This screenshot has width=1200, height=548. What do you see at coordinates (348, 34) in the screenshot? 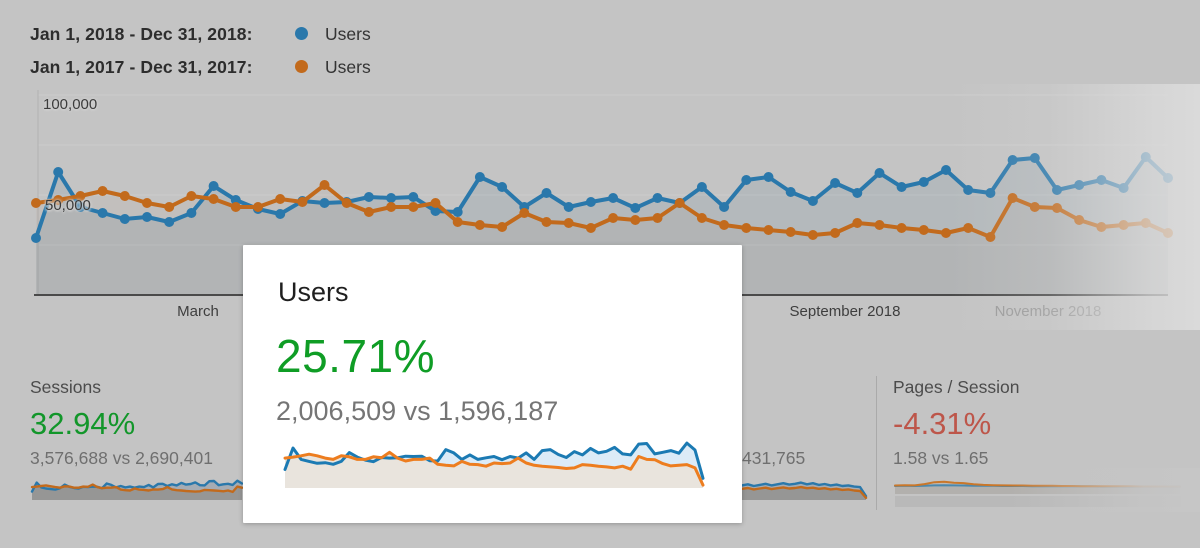
I see `series-2018-metric-label: Users` at bounding box center [348, 34].